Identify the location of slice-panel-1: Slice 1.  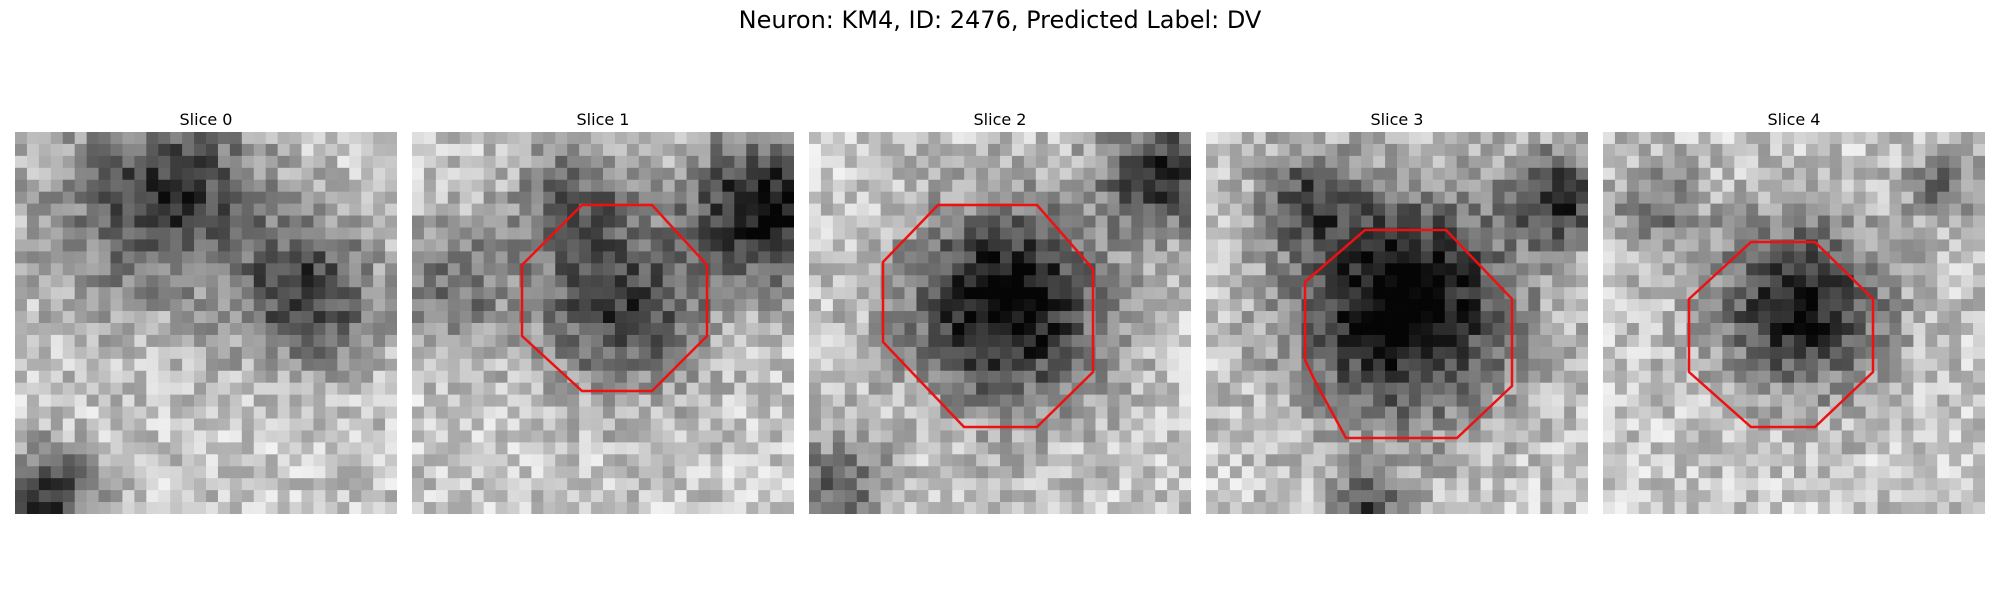
(603, 311).